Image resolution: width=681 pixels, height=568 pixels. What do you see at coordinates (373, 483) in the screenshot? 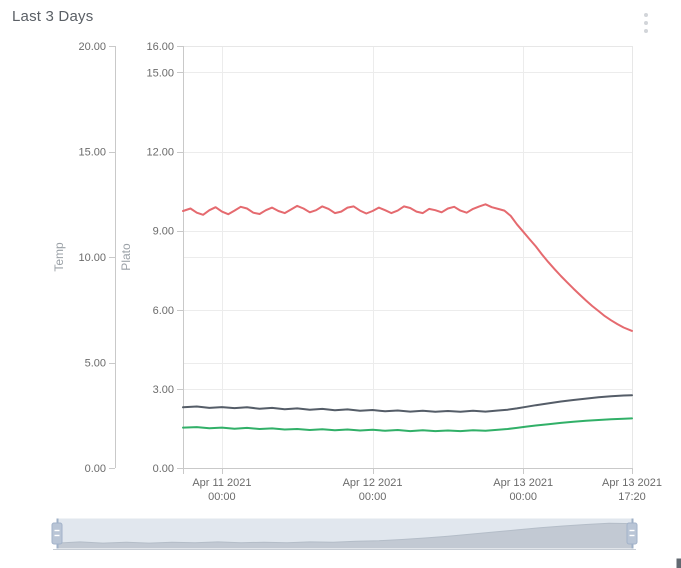
I see `x-axis-tick-label: Apr 12 2021` at bounding box center [373, 483].